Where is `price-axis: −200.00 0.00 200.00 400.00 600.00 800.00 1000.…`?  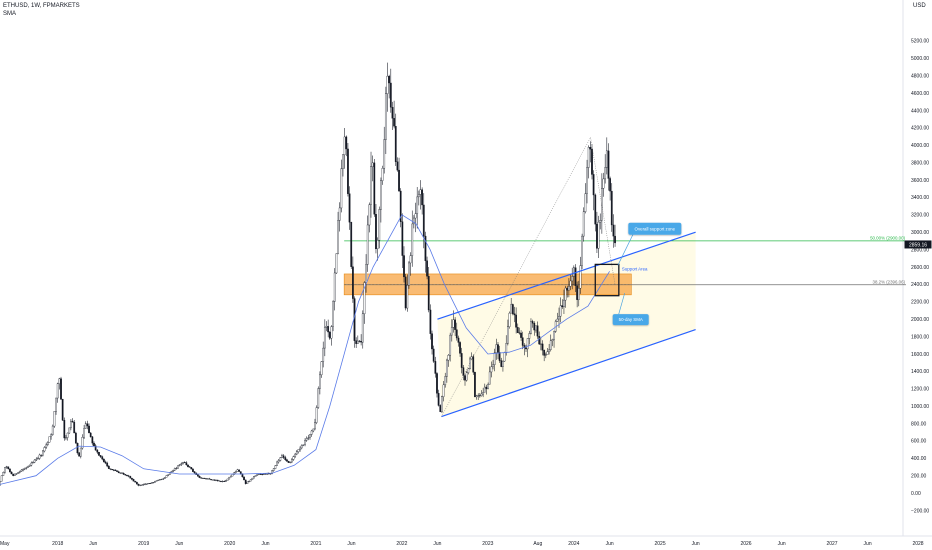 price-axis: −200.00 0.00 200.00 400.00 600.00 800.00 1000.… is located at coordinates (918, 277).